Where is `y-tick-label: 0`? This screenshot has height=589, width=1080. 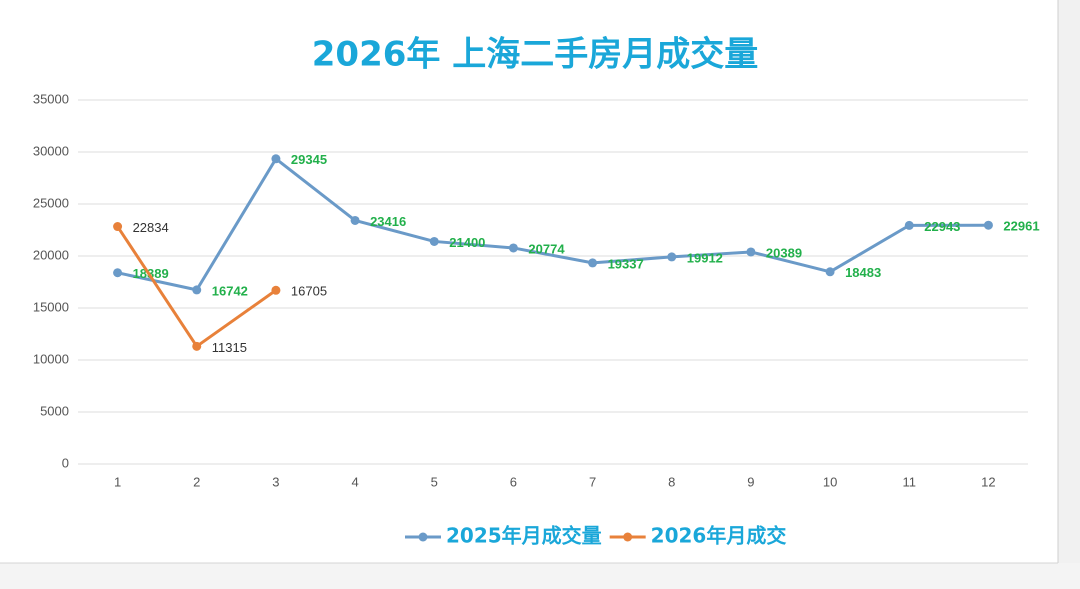
y-tick-label: 0 is located at coordinates (65, 462).